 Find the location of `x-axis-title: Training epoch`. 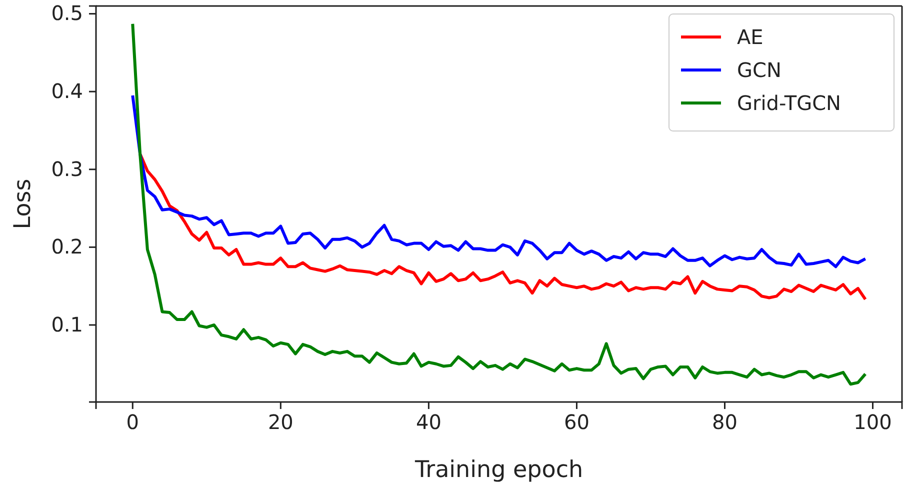

x-axis-title: Training epoch is located at coordinates (499, 470).